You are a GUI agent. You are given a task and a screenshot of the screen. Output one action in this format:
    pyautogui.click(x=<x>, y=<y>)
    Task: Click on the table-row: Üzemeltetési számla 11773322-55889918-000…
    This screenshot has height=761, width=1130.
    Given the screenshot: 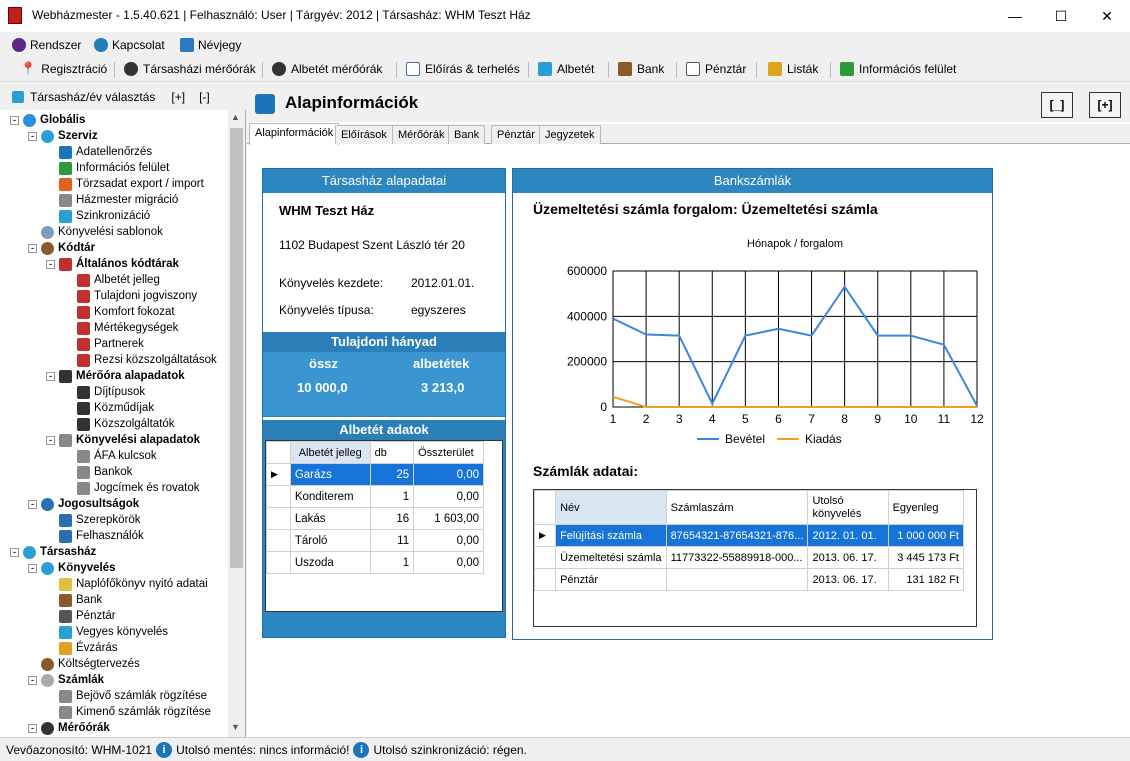 What is the action you would take?
    pyautogui.click(x=749, y=557)
    